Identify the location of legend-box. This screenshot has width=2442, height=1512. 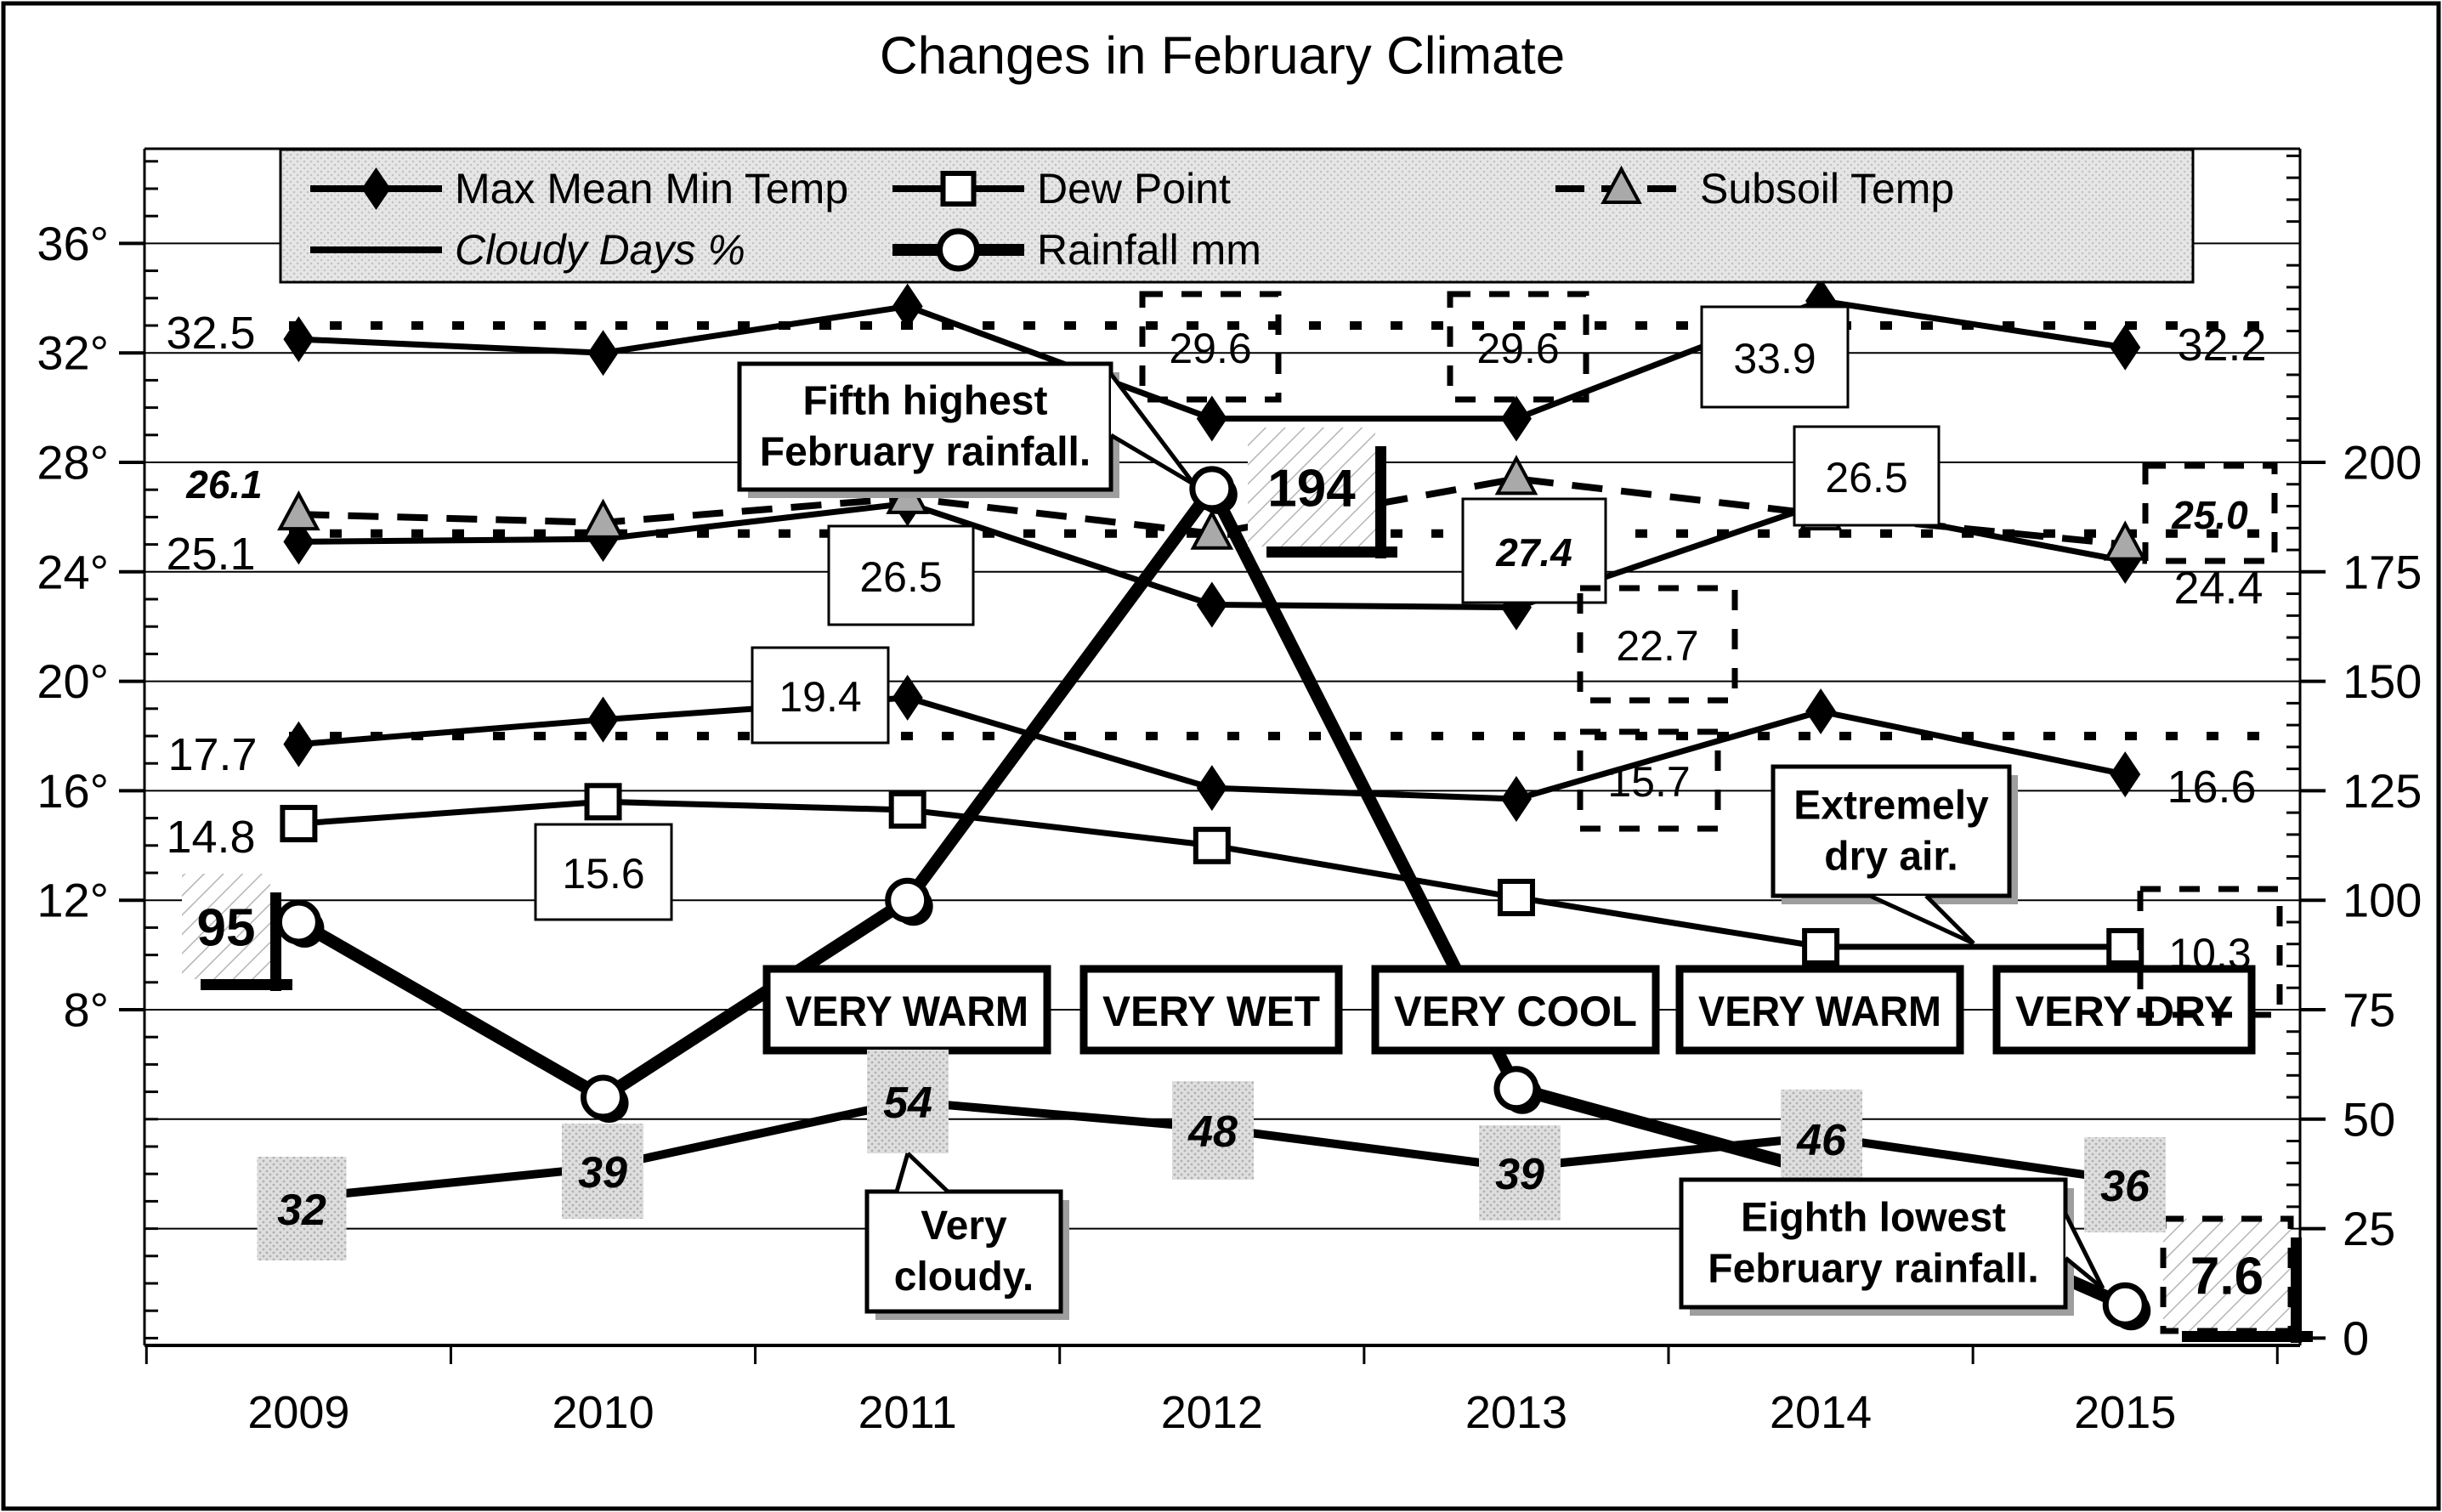
(1237, 216).